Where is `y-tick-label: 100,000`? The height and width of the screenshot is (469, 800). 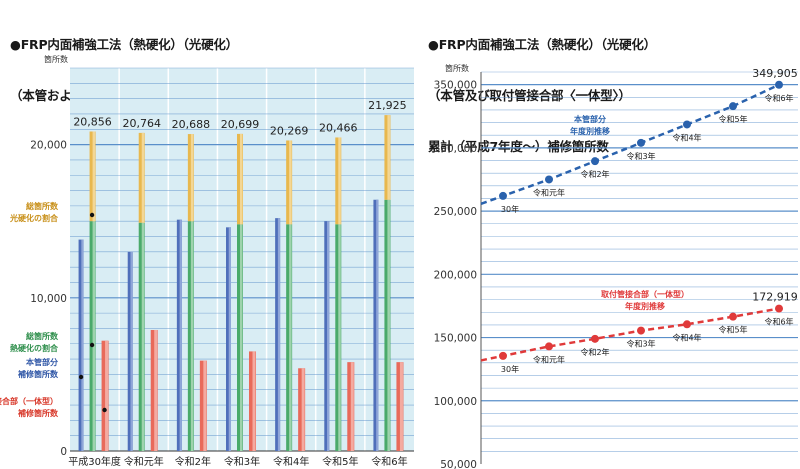 y-tick-label: 100,000 is located at coordinates (455, 402).